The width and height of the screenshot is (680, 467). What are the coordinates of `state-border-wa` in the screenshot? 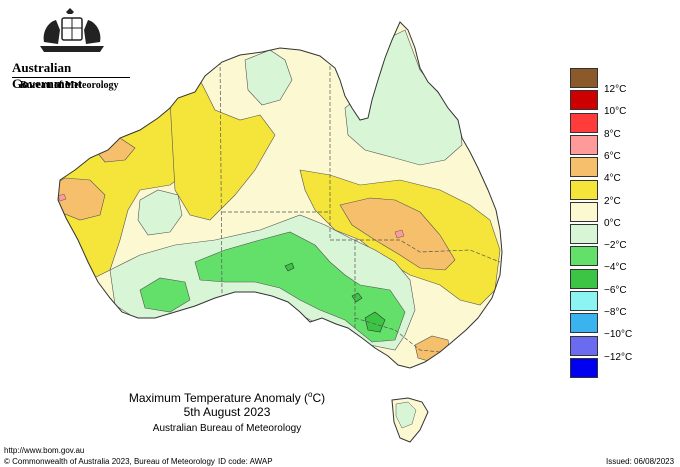 It's located at (221, 175).